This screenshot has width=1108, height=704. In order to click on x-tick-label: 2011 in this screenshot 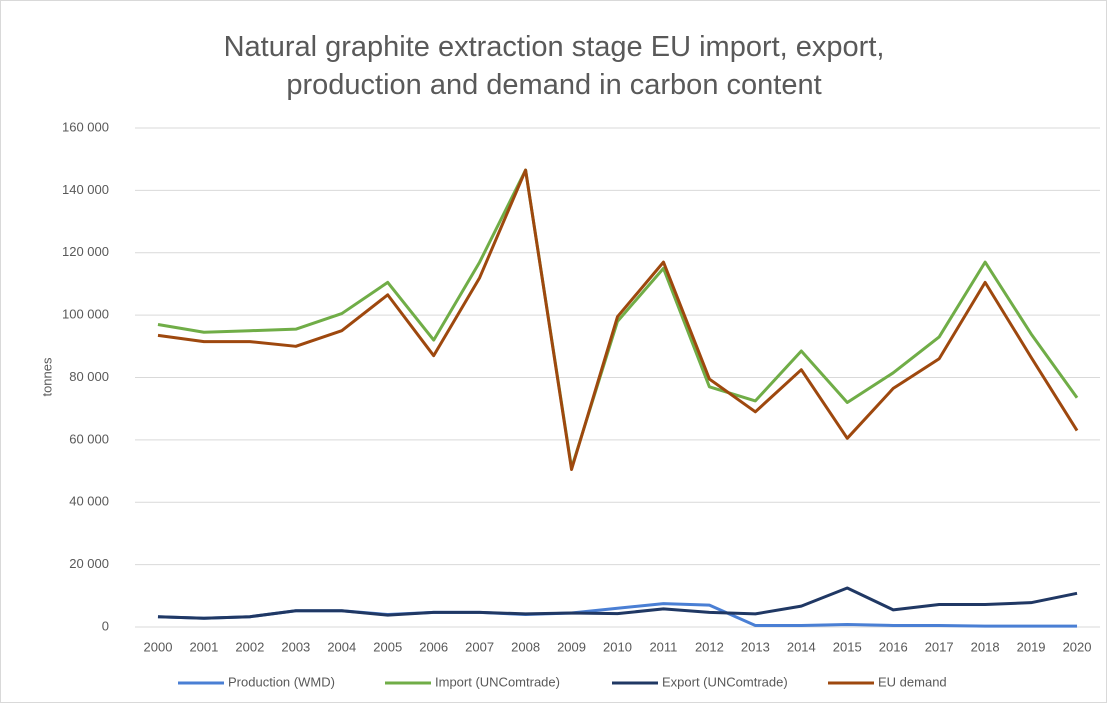, I will do `click(663, 646)`.